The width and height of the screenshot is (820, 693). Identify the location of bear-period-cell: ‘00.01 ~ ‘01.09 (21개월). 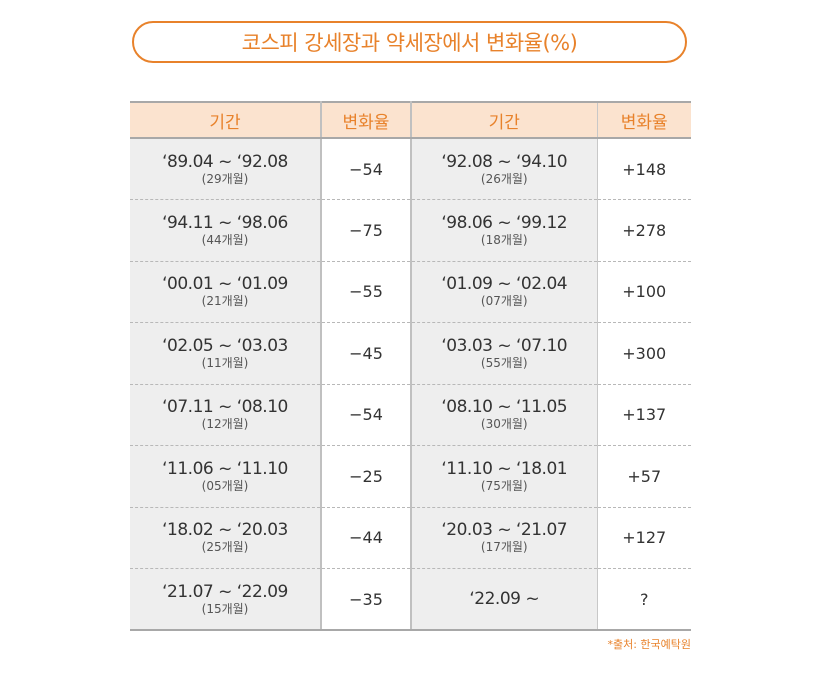
(226, 292).